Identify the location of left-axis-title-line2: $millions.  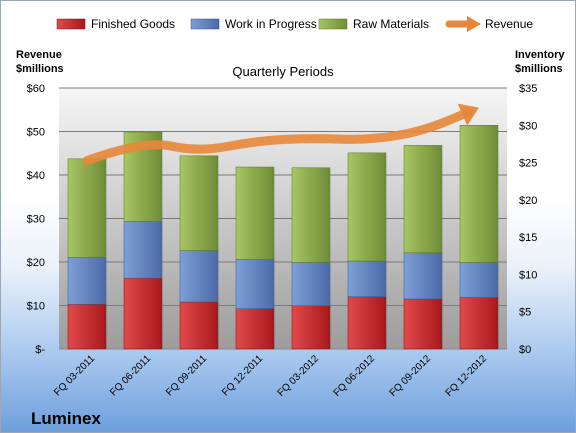
(40, 69).